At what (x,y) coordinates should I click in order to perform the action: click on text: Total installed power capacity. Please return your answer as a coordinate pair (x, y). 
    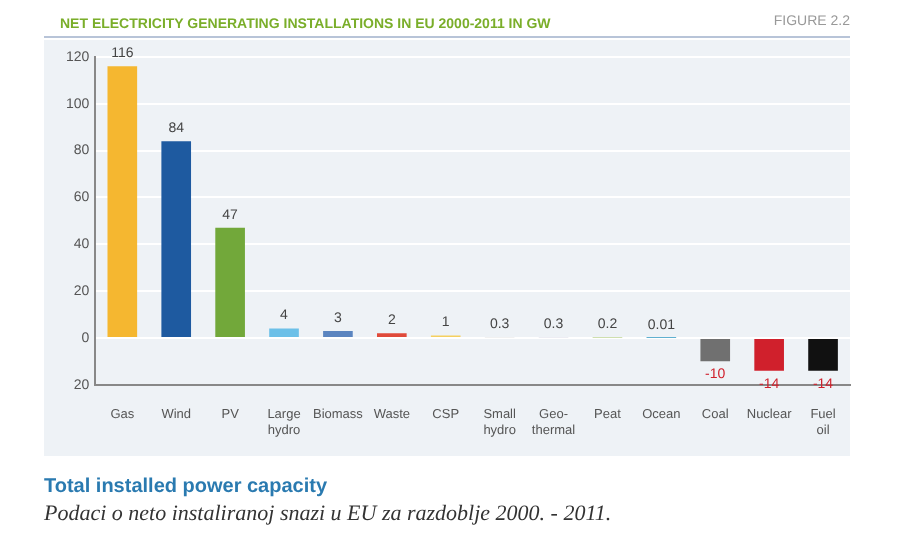
    Looking at the image, I should click on (187, 487).